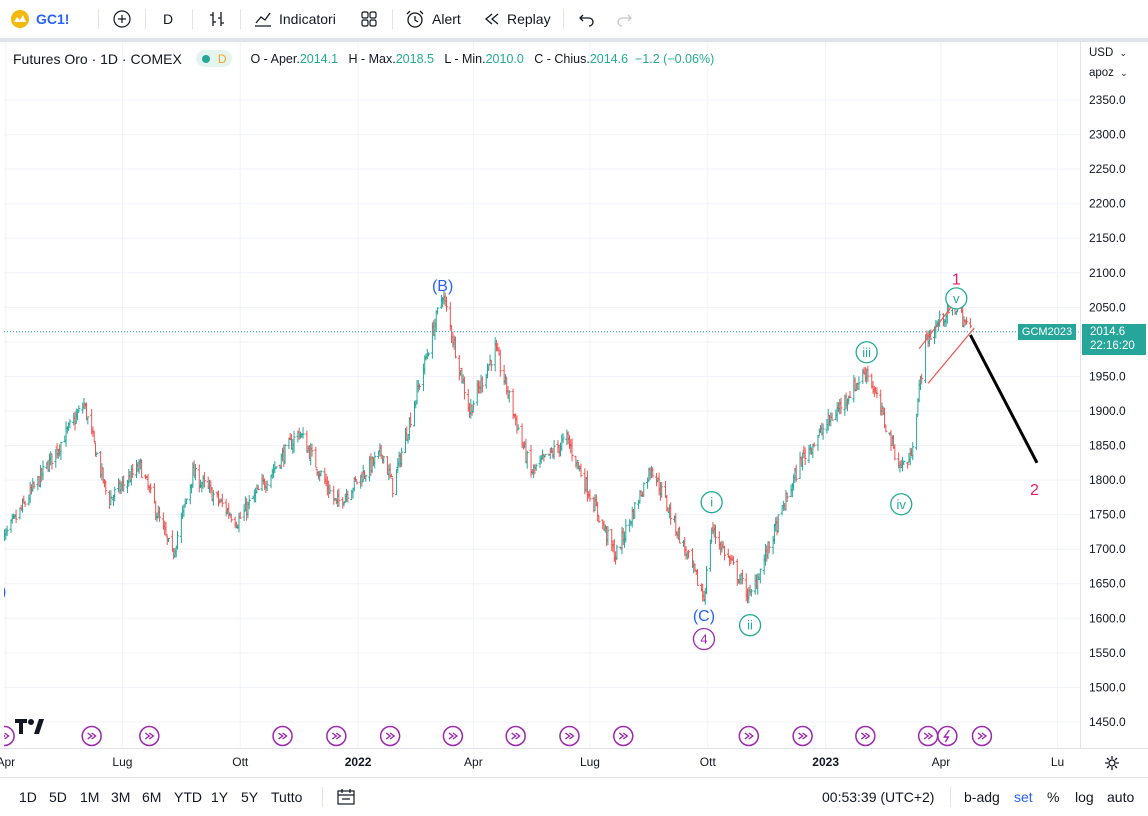 This screenshot has height=816, width=1148. I want to click on badge-letter: D, so click(222, 59).